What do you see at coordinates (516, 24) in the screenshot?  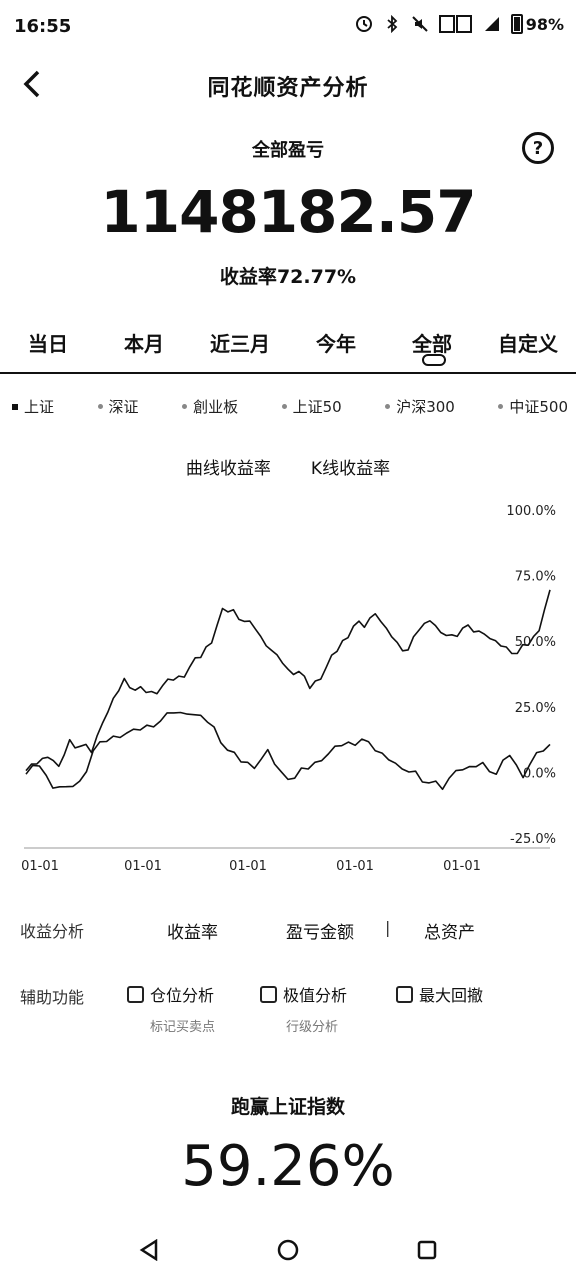 I see `battery-icon` at bounding box center [516, 24].